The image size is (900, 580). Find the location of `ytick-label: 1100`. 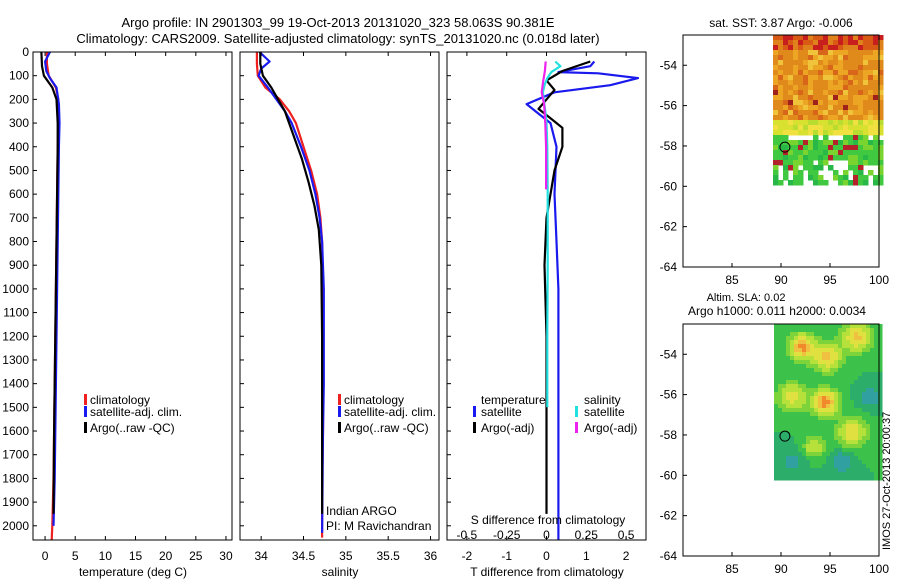

ytick-label: 1100 is located at coordinates (16, 313).